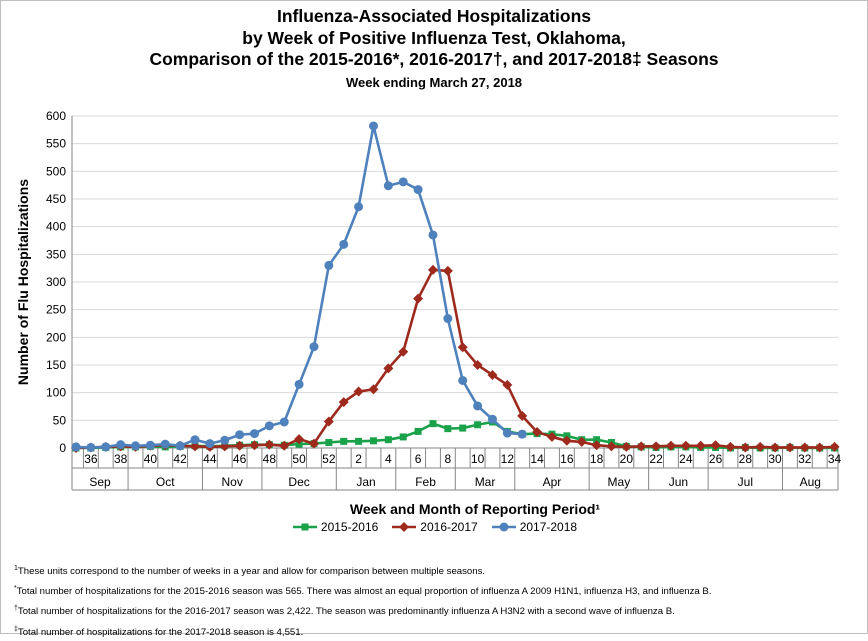  I want to click on x-tick-label: 48, so click(270, 459).